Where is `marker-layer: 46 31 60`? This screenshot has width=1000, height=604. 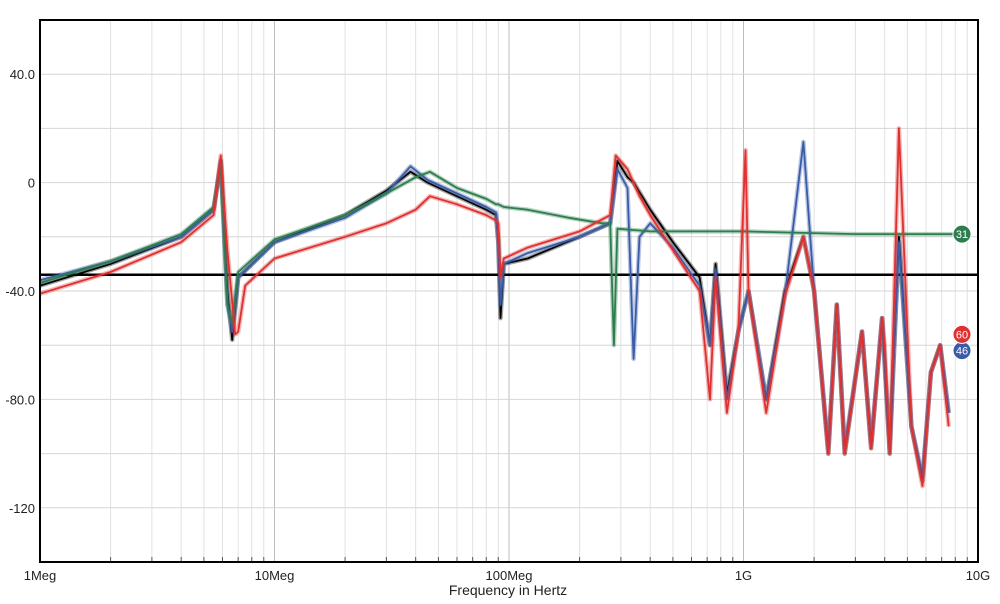
marker-layer: 46 31 60 is located at coordinates (962, 292).